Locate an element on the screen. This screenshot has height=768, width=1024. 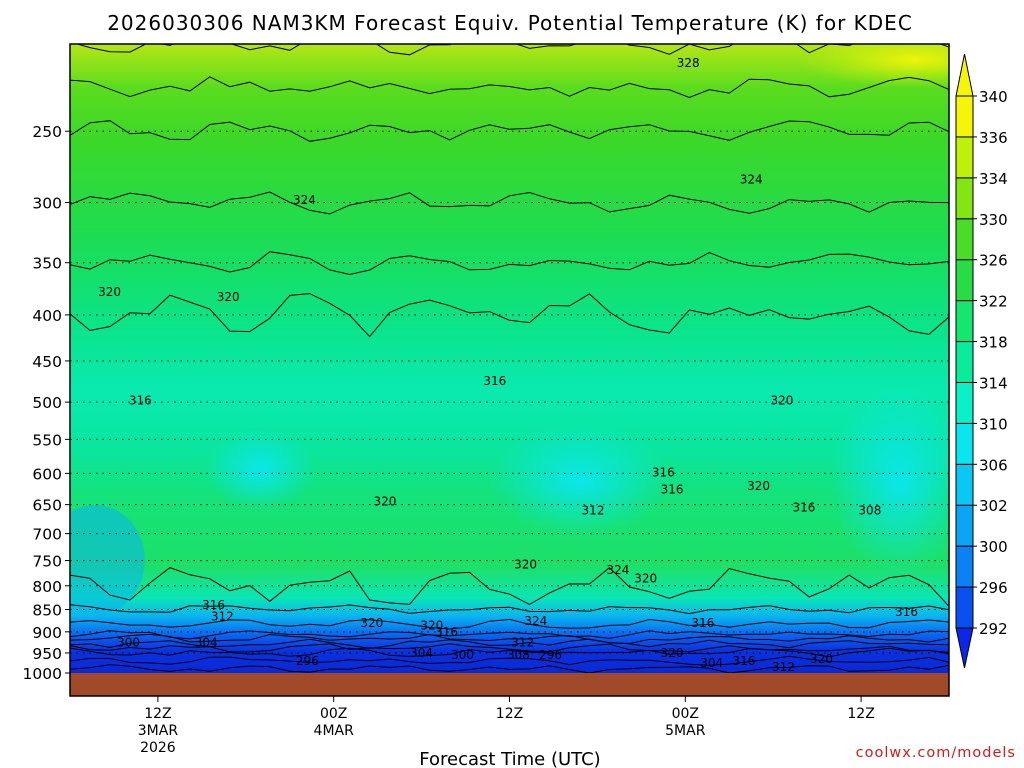
y-tick-label: 1000 is located at coordinates (42, 674).